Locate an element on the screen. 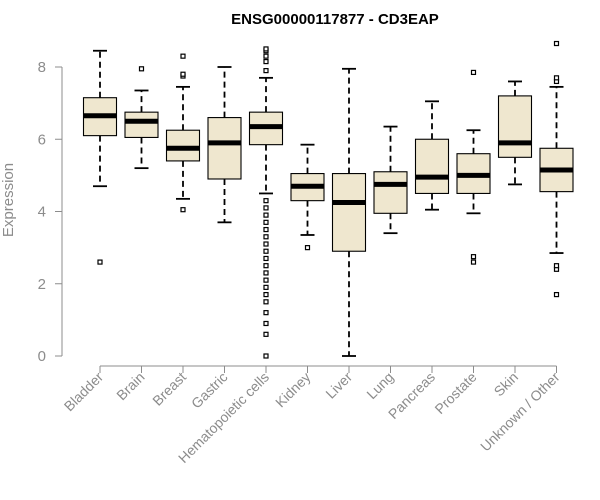  y-axis-label: Expression is located at coordinates (8, 200).